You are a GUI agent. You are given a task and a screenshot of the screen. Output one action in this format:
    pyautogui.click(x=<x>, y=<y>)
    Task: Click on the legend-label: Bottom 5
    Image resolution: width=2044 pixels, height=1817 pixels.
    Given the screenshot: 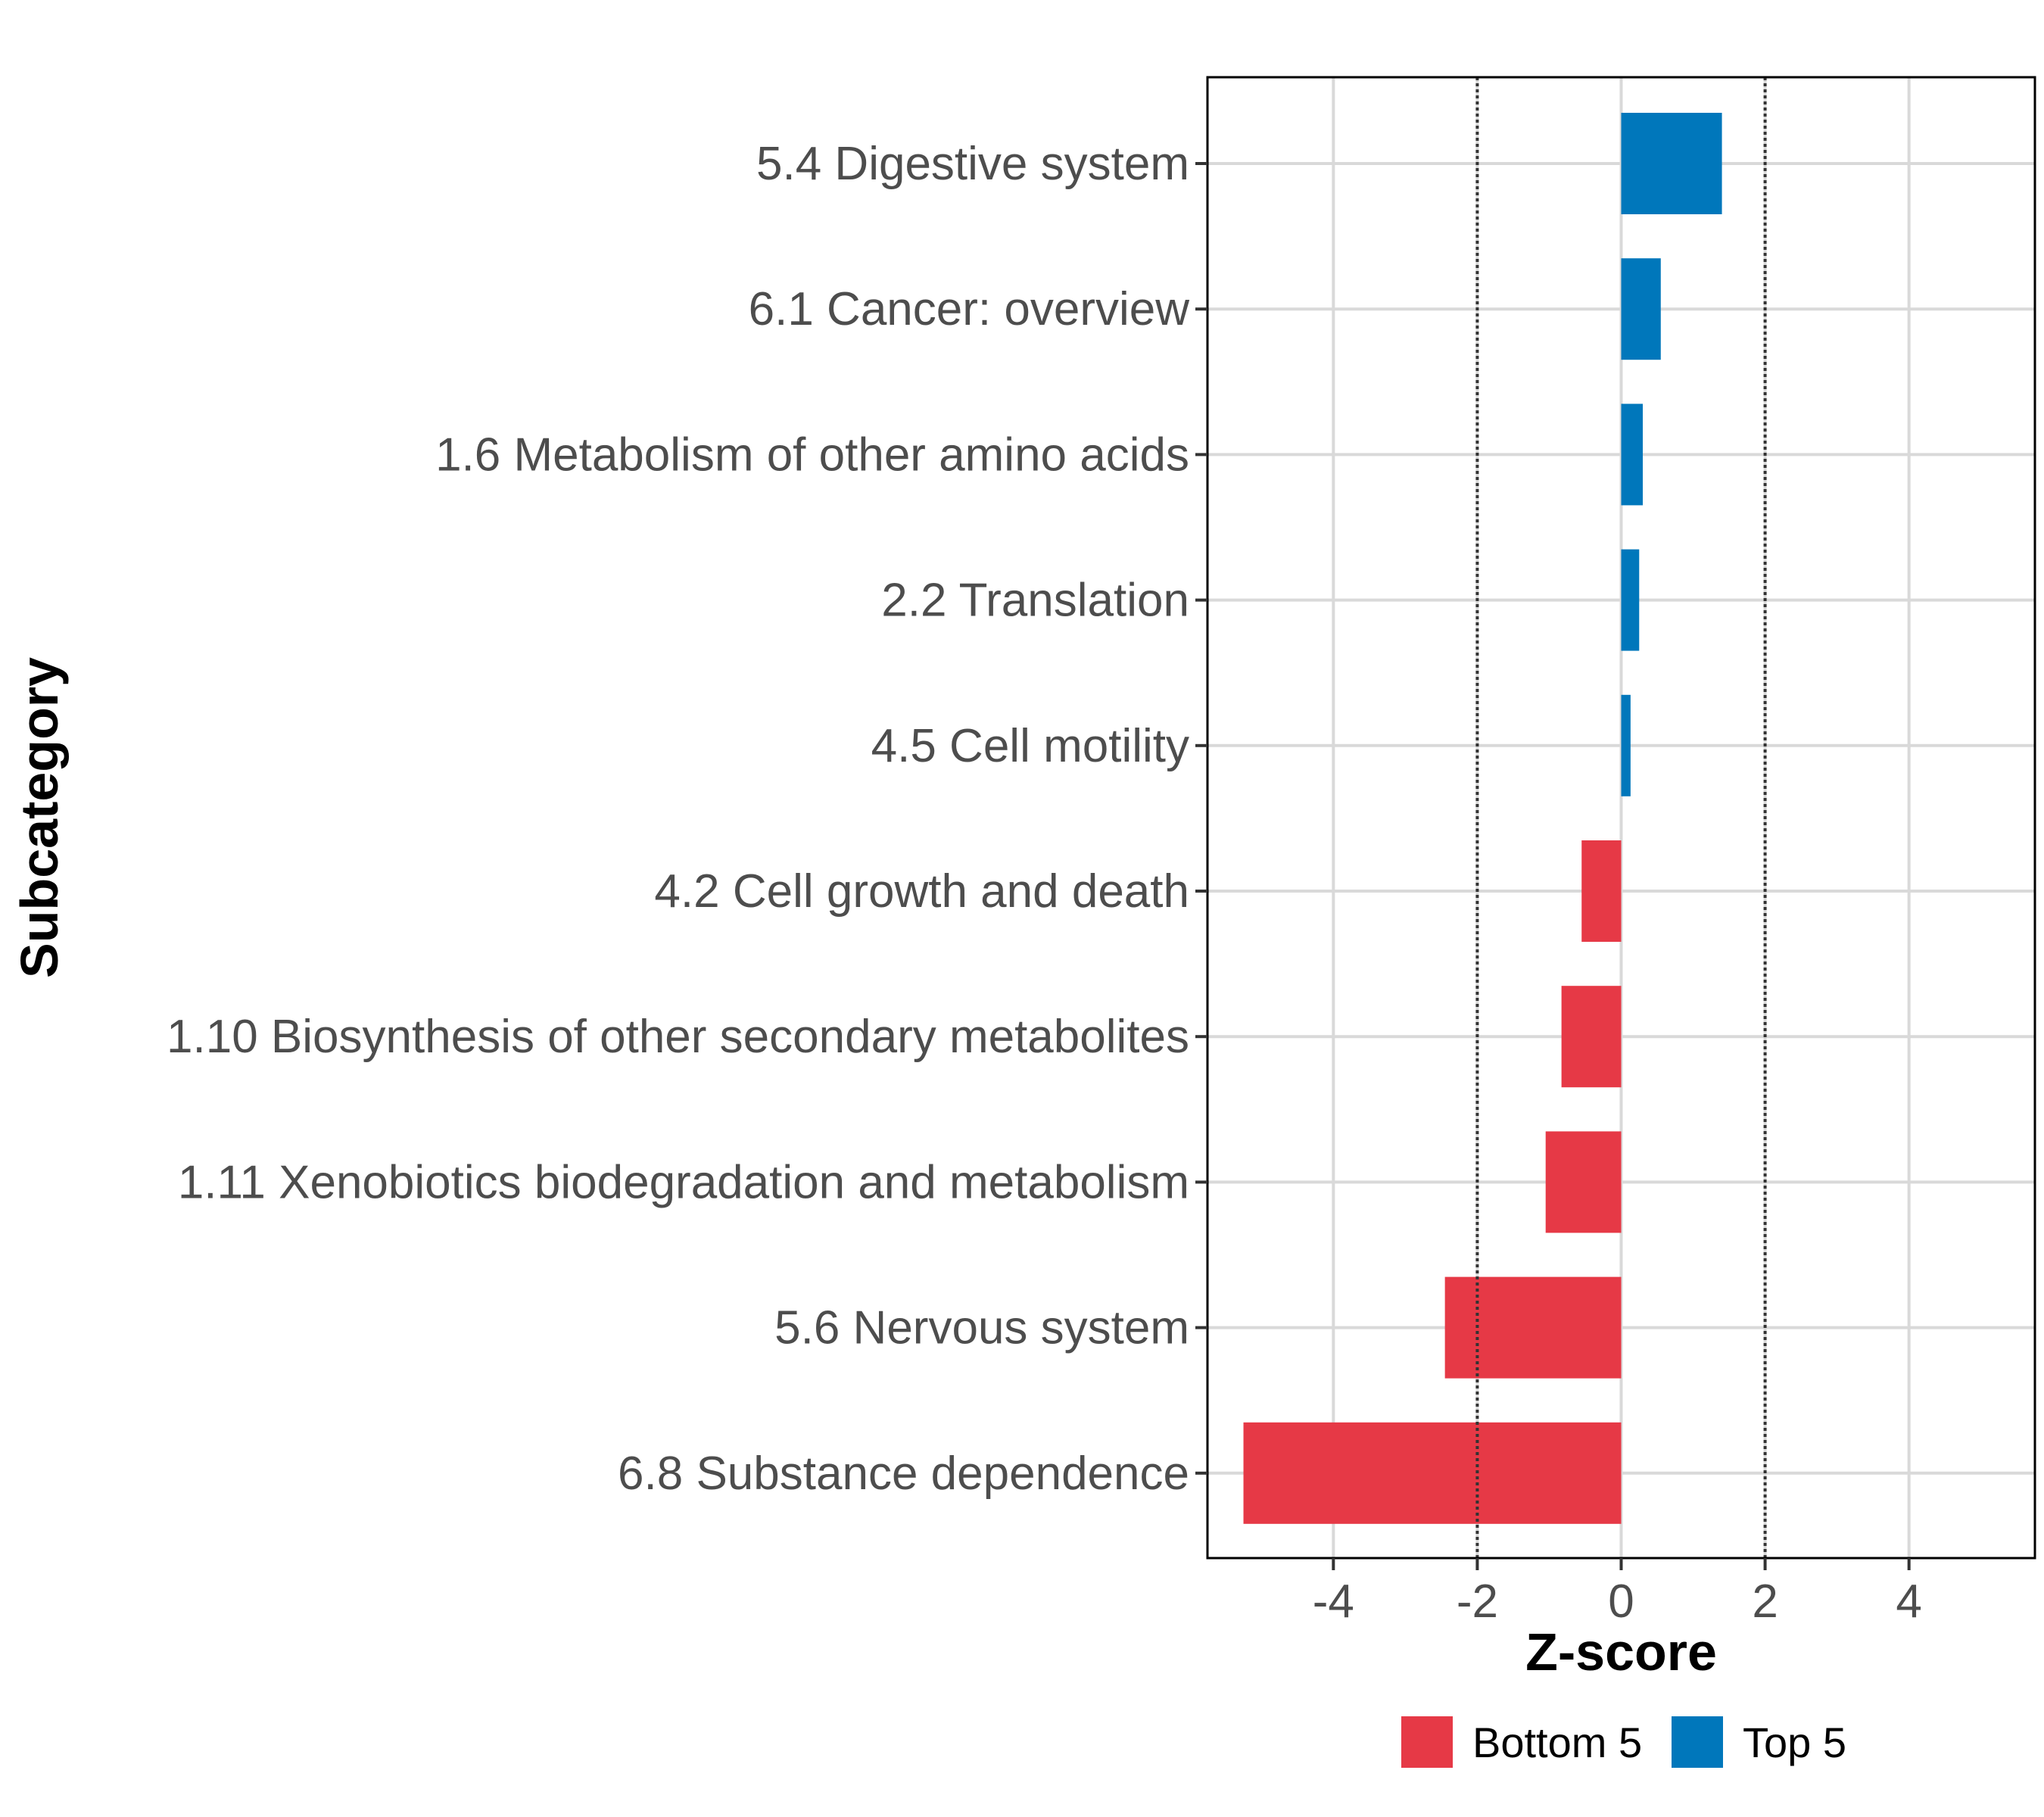 What is the action you would take?
    pyautogui.click(x=1557, y=1742)
    